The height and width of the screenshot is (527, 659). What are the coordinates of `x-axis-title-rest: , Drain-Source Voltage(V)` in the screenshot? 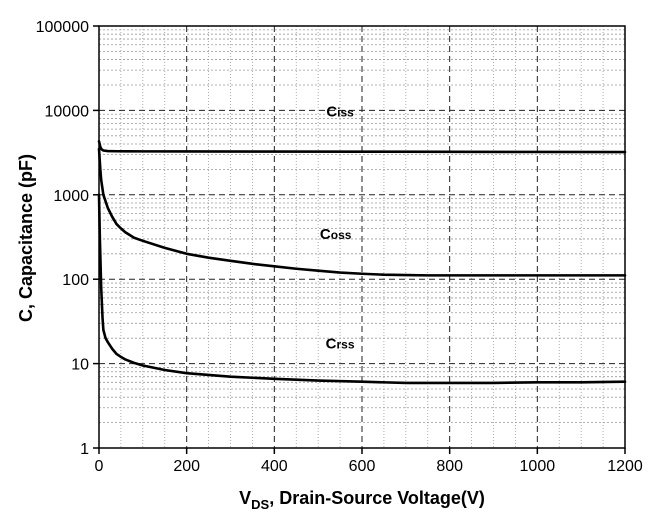 It's located at (377, 498).